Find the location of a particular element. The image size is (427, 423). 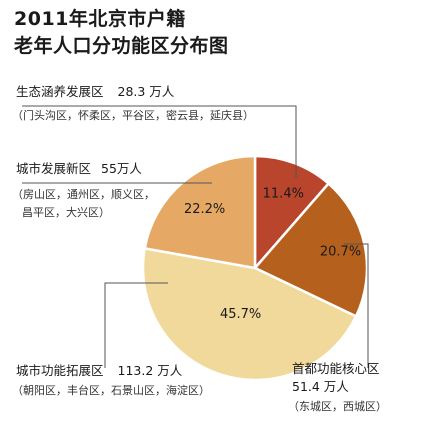

pct-label-eco: 11.4% is located at coordinates (283, 194).